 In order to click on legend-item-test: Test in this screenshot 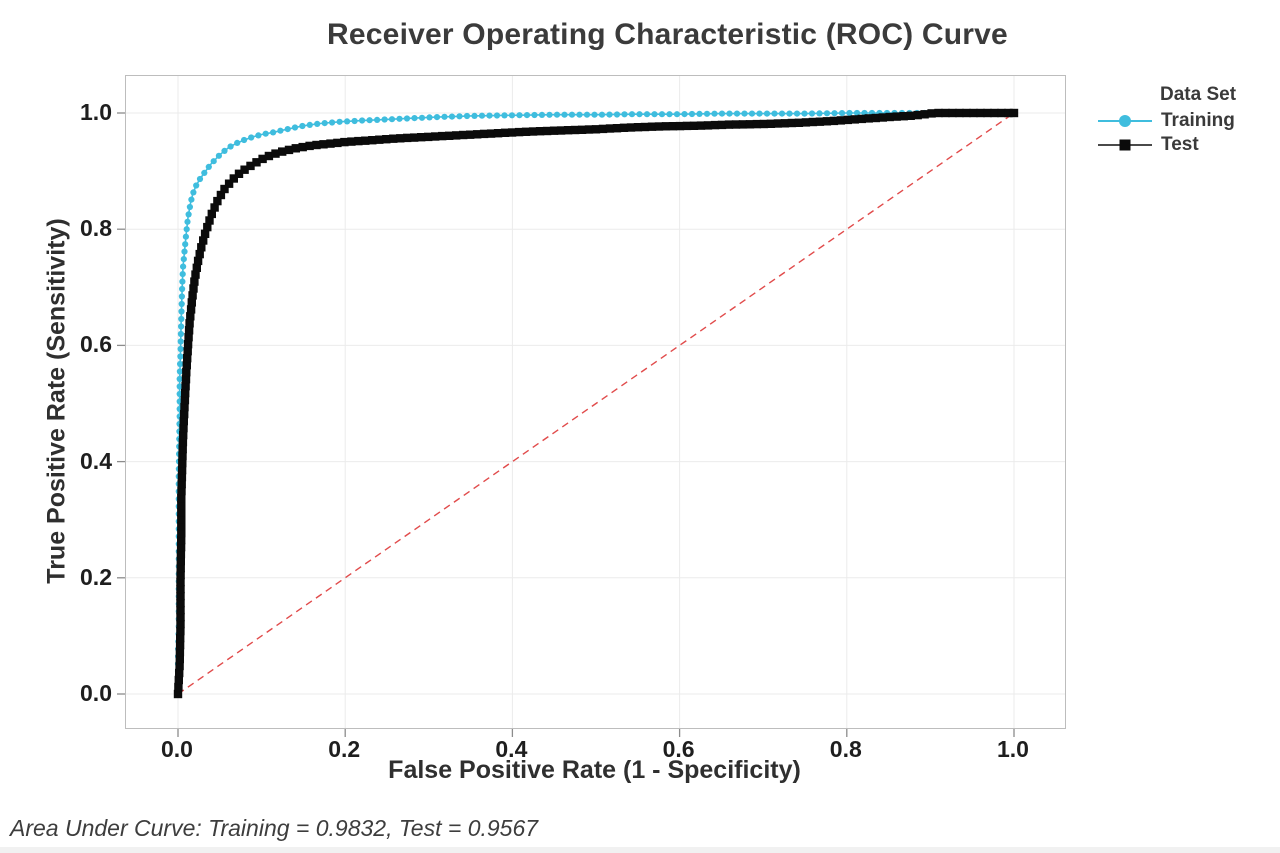, I will do `click(1167, 145)`.